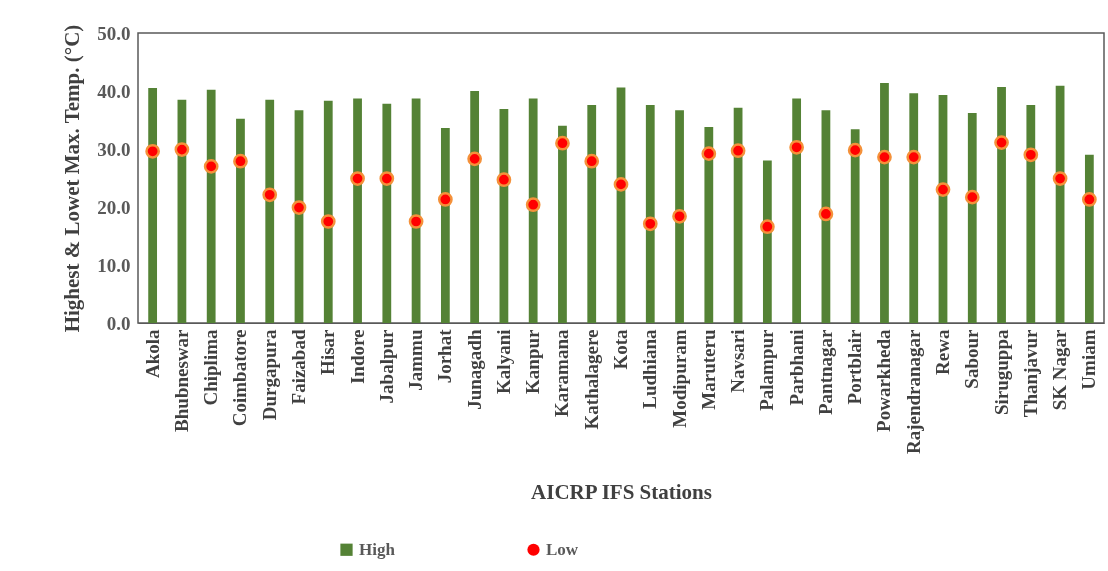  Describe the element at coordinates (679, 378) in the screenshot. I see `x-tick-label: Modipuram` at that location.